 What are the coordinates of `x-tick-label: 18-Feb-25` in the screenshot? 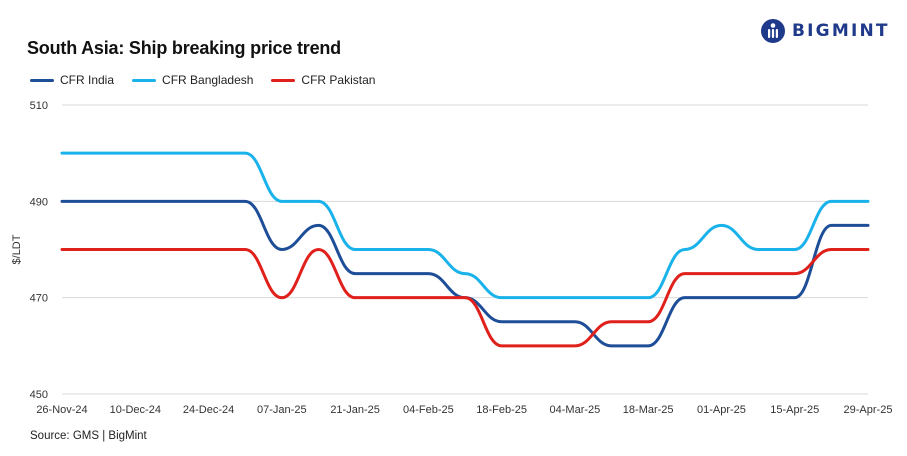 It's located at (501, 410).